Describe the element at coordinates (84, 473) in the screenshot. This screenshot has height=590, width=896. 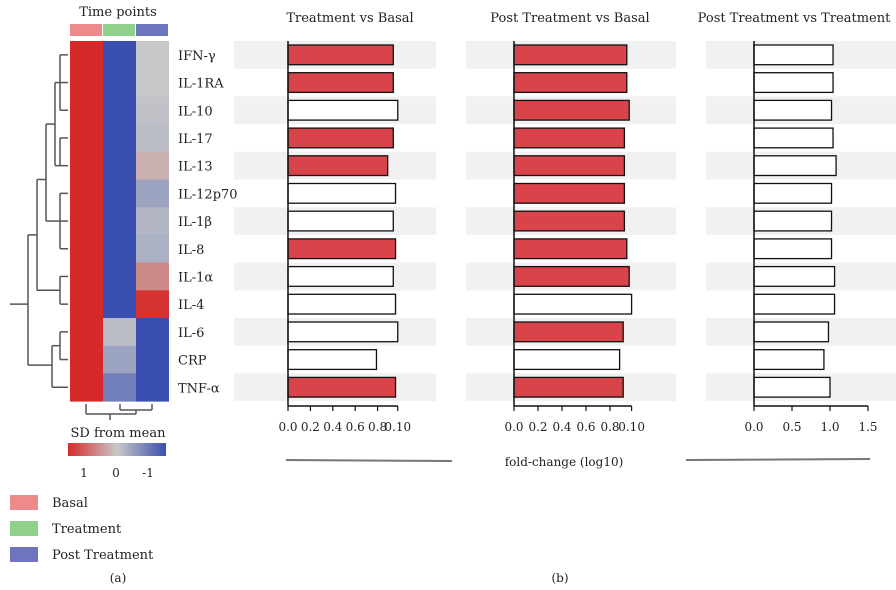
I see `colorbar-tick-high: 1` at that location.